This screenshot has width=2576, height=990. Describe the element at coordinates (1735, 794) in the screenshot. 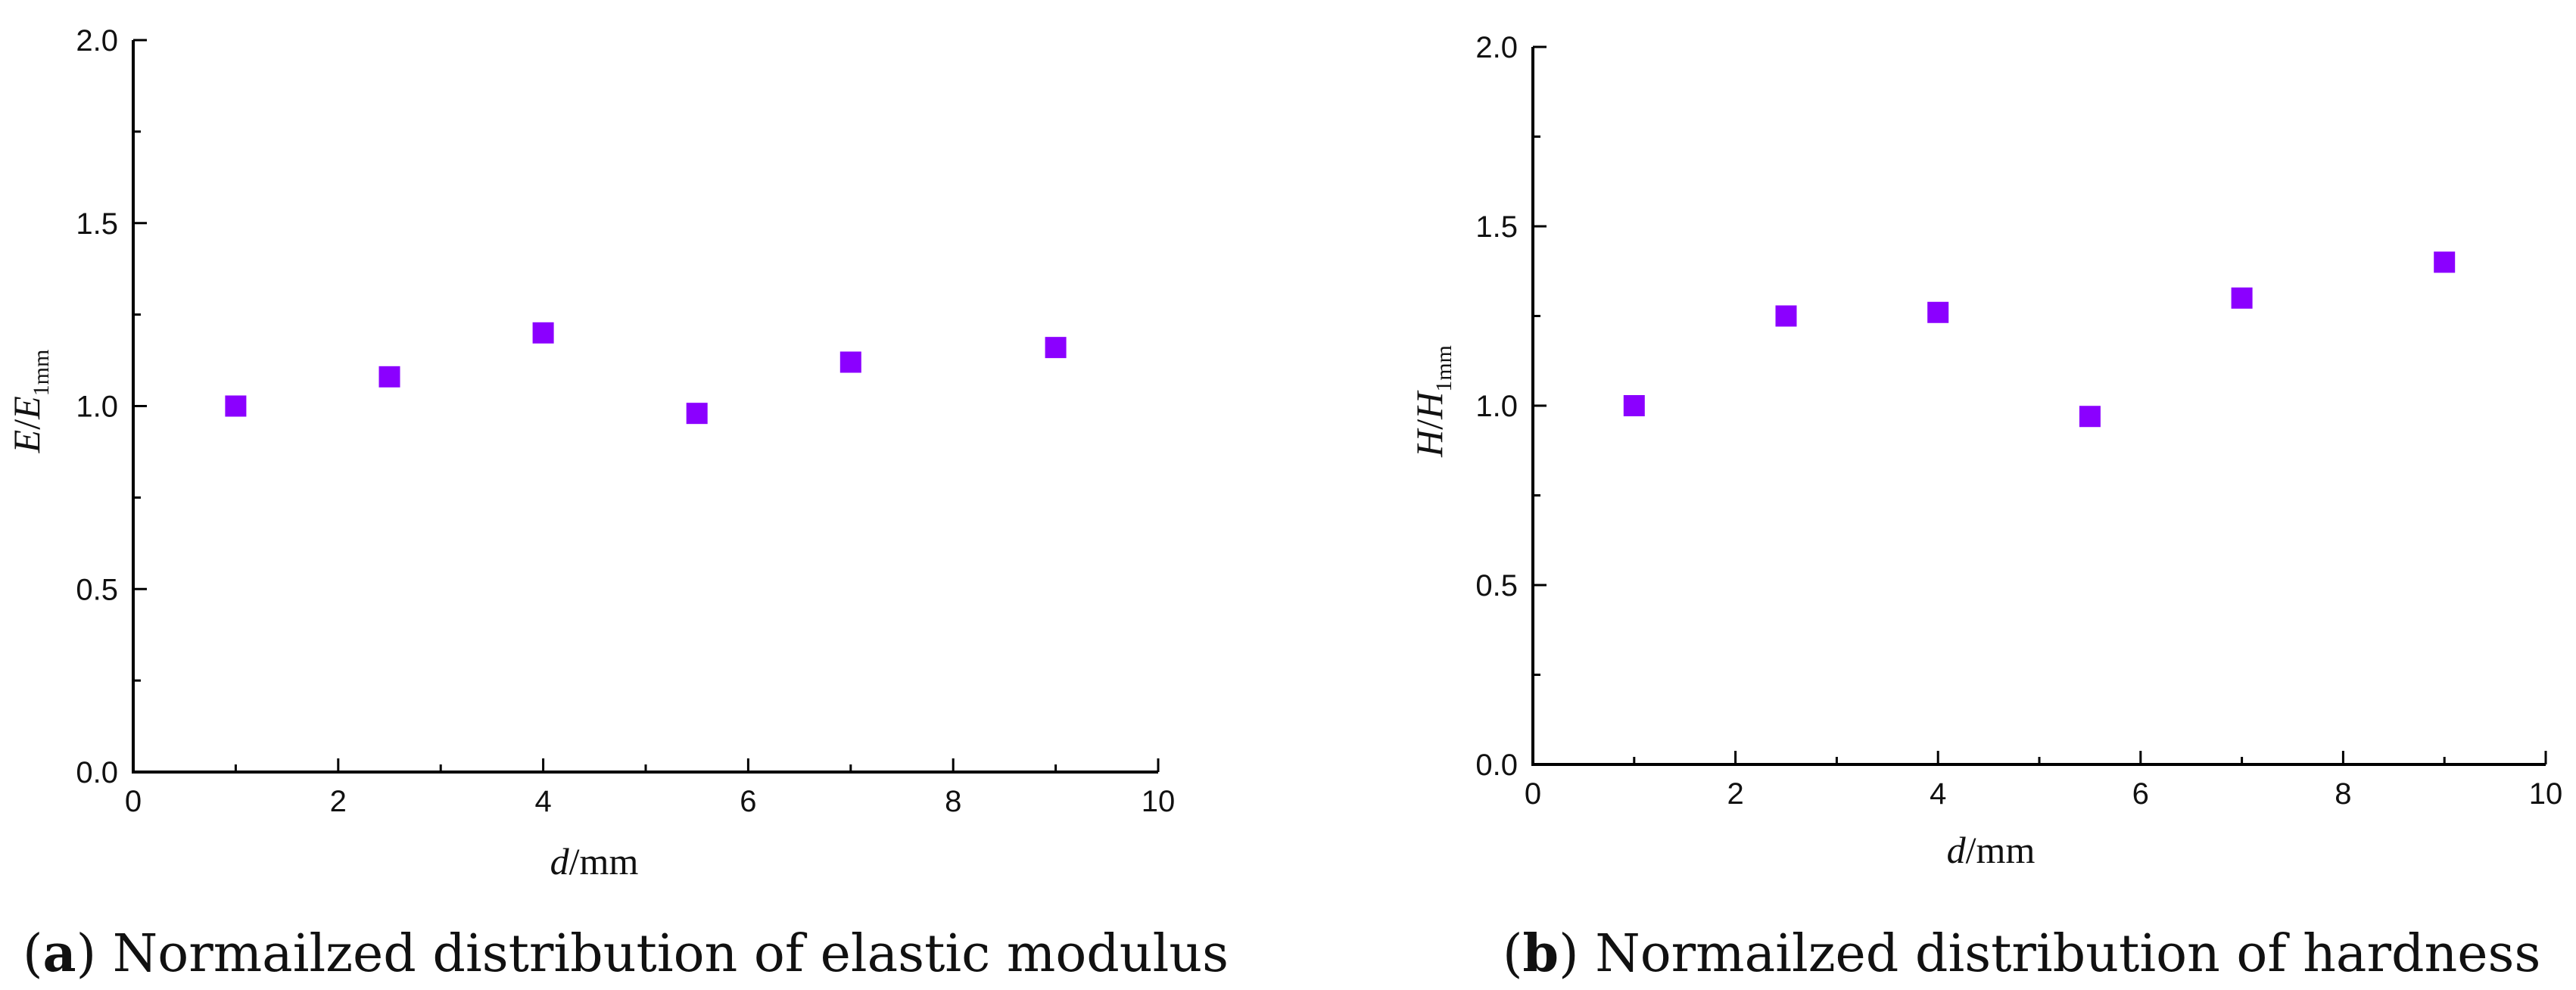

I see `x-tick-label-b: 2` at that location.